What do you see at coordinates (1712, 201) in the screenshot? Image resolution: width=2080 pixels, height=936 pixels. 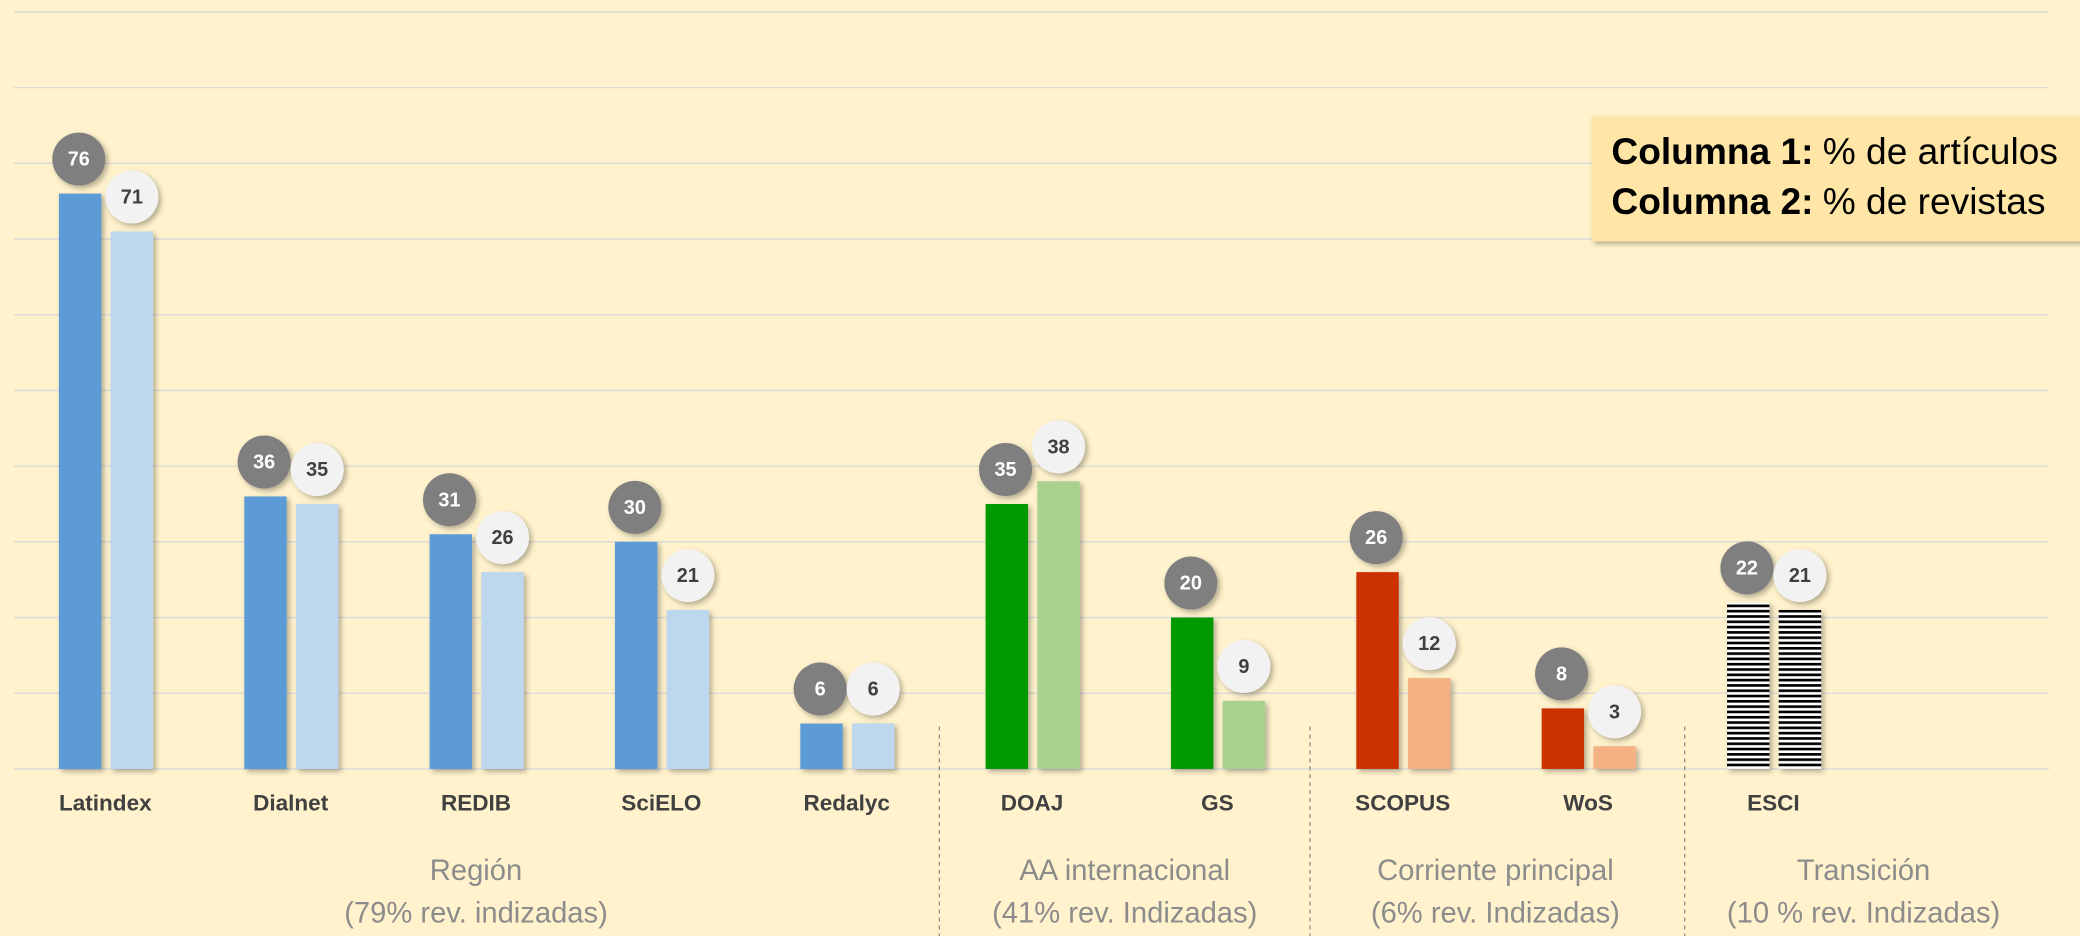 I see `legend-name: Columna 2:` at bounding box center [1712, 201].